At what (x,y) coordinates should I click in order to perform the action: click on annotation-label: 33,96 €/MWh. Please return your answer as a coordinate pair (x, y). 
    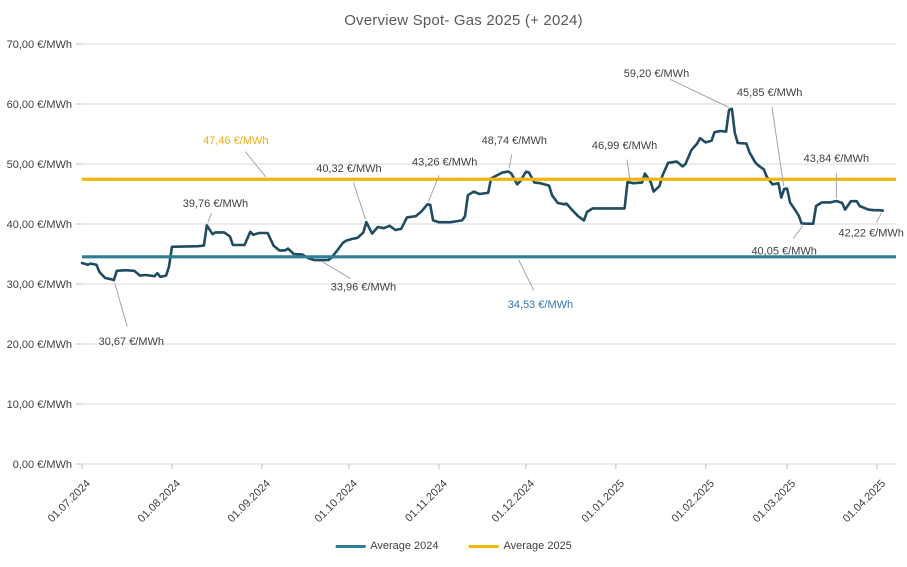
    Looking at the image, I should click on (363, 287).